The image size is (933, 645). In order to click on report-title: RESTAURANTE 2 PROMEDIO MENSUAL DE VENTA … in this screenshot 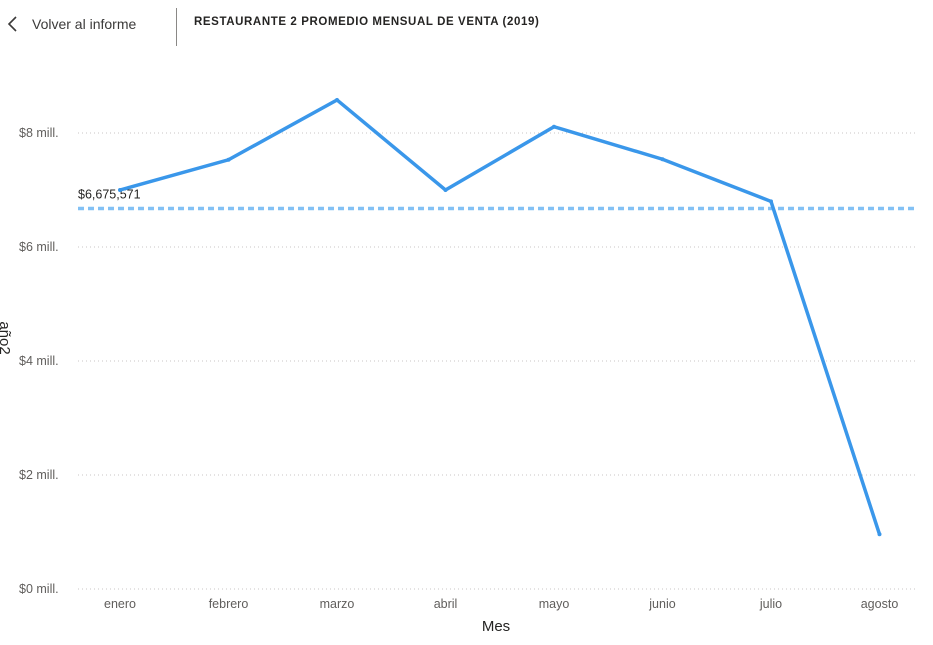, I will do `click(367, 22)`.